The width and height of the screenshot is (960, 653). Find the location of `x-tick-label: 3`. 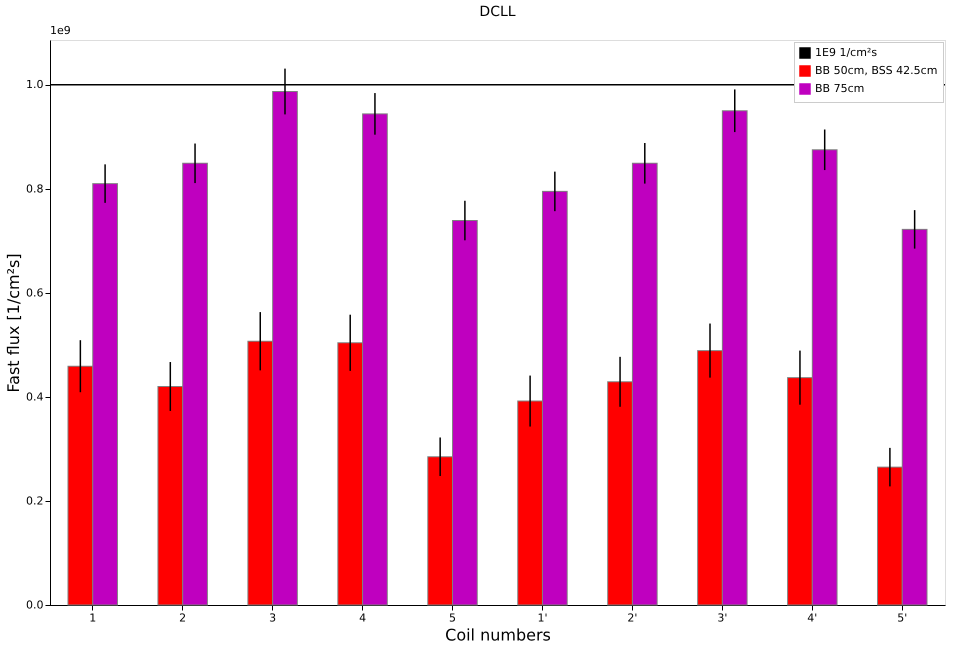

x-tick-label: 3 is located at coordinates (272, 618).